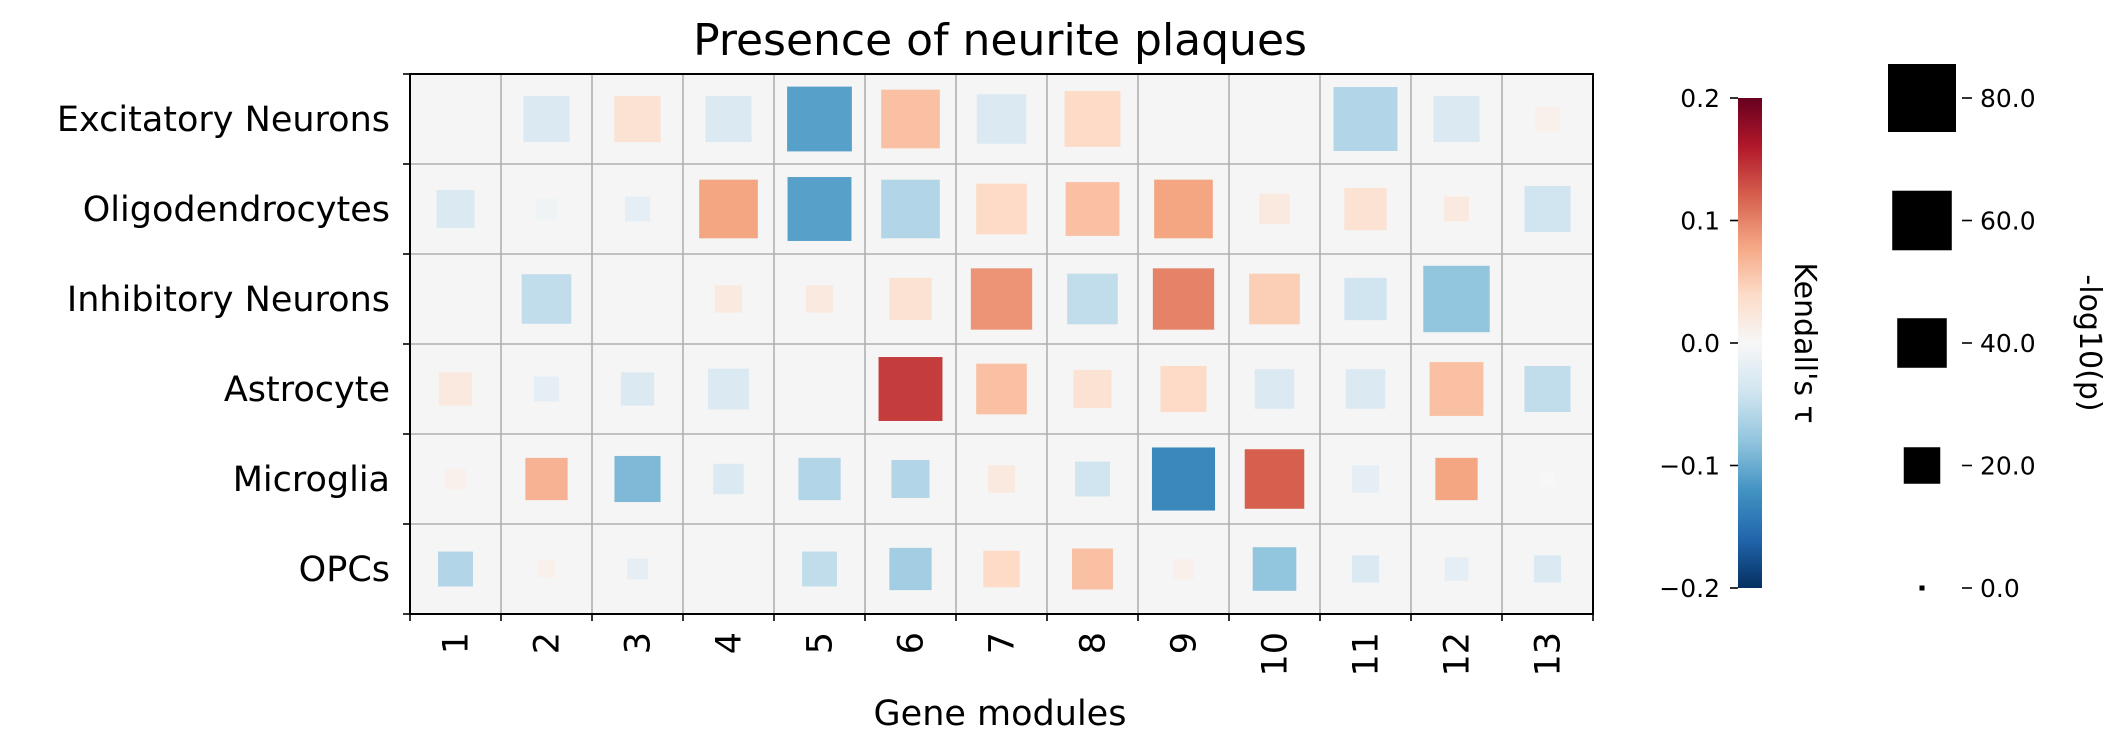  What do you see at coordinates (2000, 588) in the screenshot?
I see `size-legend-tick-label: 0.0` at bounding box center [2000, 588].